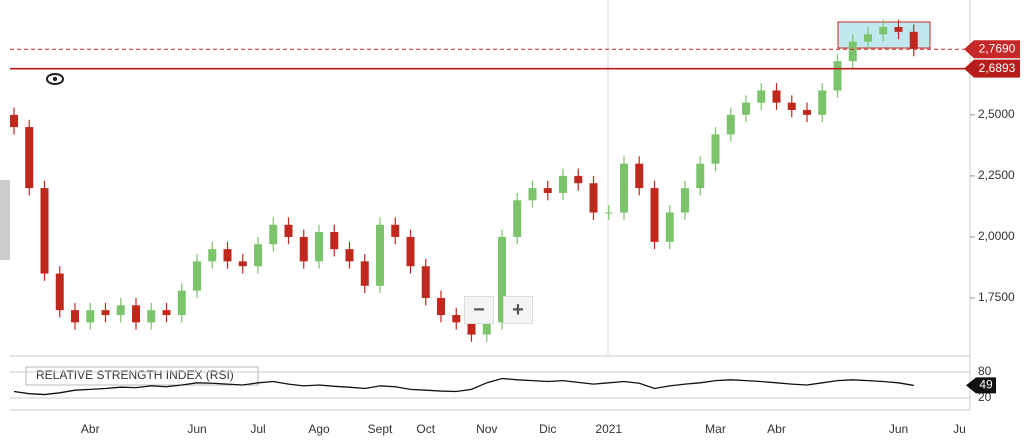 This screenshot has width=1024, height=447. Describe the element at coordinates (5, 220) in the screenshot. I see `side-tab` at that location.